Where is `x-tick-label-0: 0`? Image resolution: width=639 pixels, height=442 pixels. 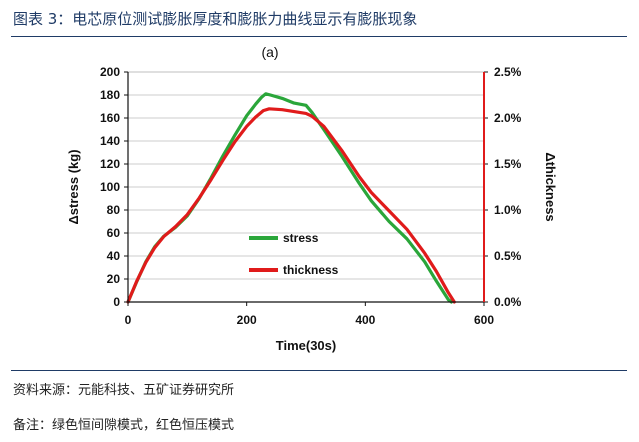
x-tick-label-0: 0 is located at coordinates (128, 320).